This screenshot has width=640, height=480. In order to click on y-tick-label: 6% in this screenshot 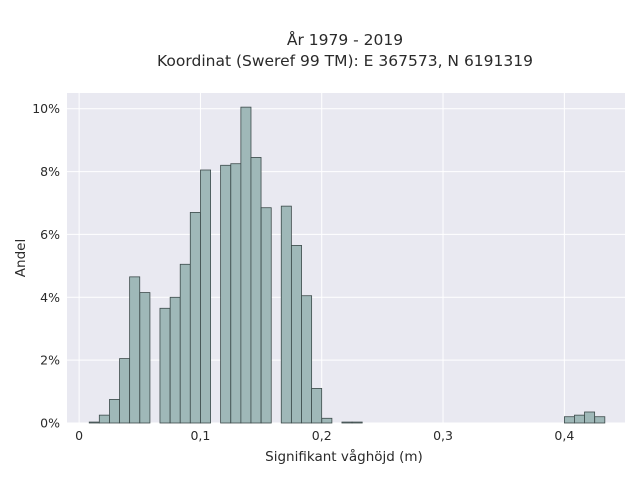, I will do `click(50, 234)`.